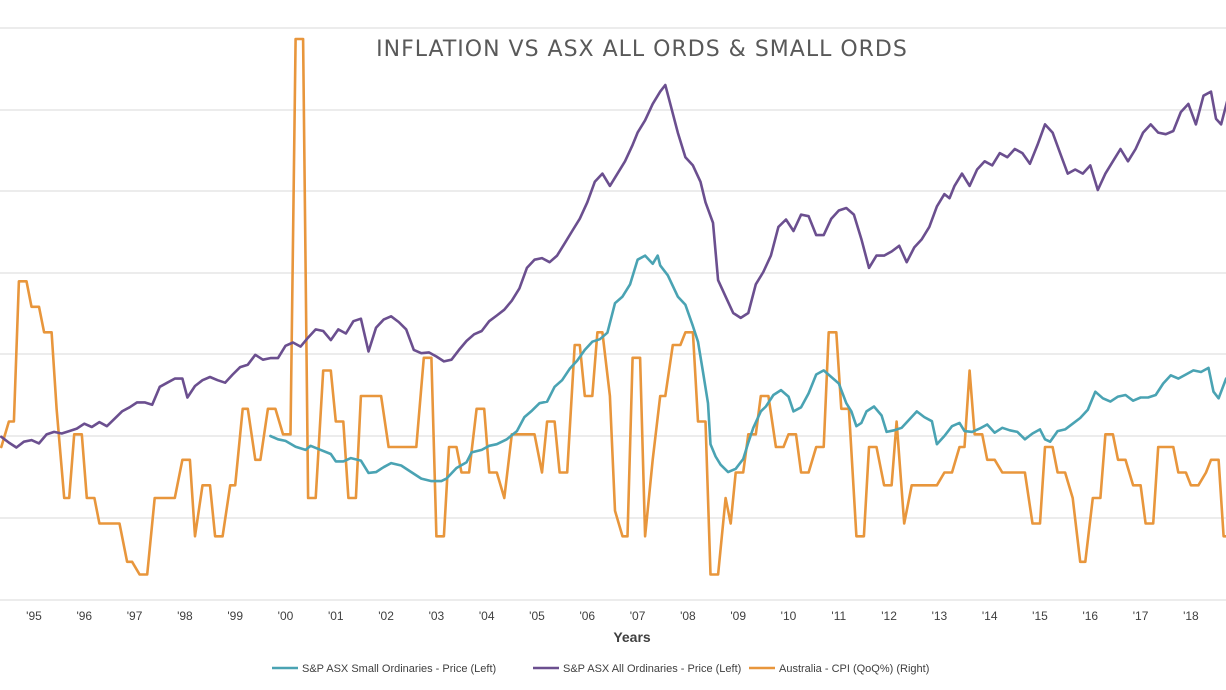 The width and height of the screenshot is (1226, 690). What do you see at coordinates (185, 616) in the screenshot?
I see `x-tick-label: '98` at bounding box center [185, 616].